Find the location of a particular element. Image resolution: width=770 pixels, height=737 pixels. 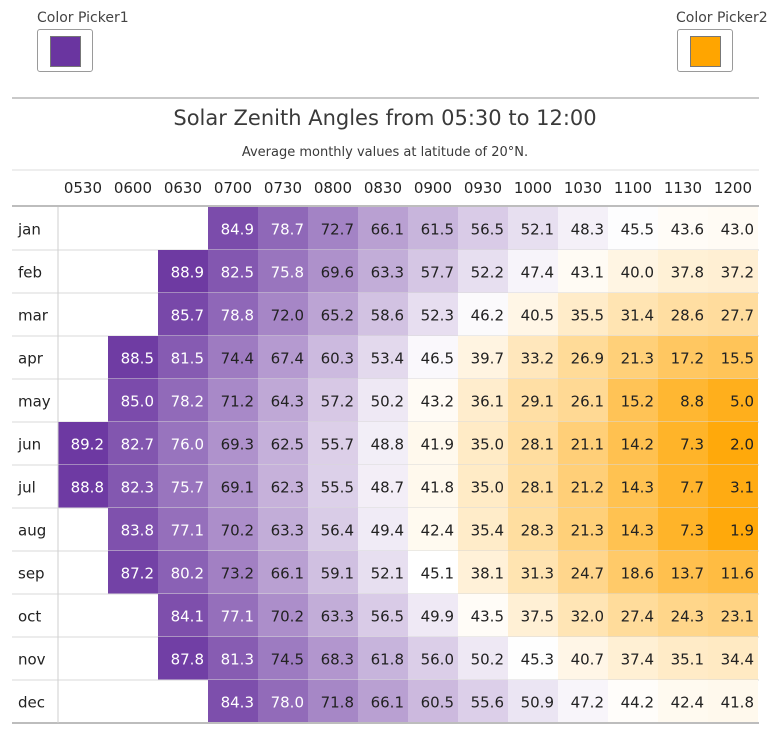

cell-value: 70.2 is located at coordinates (287, 617).